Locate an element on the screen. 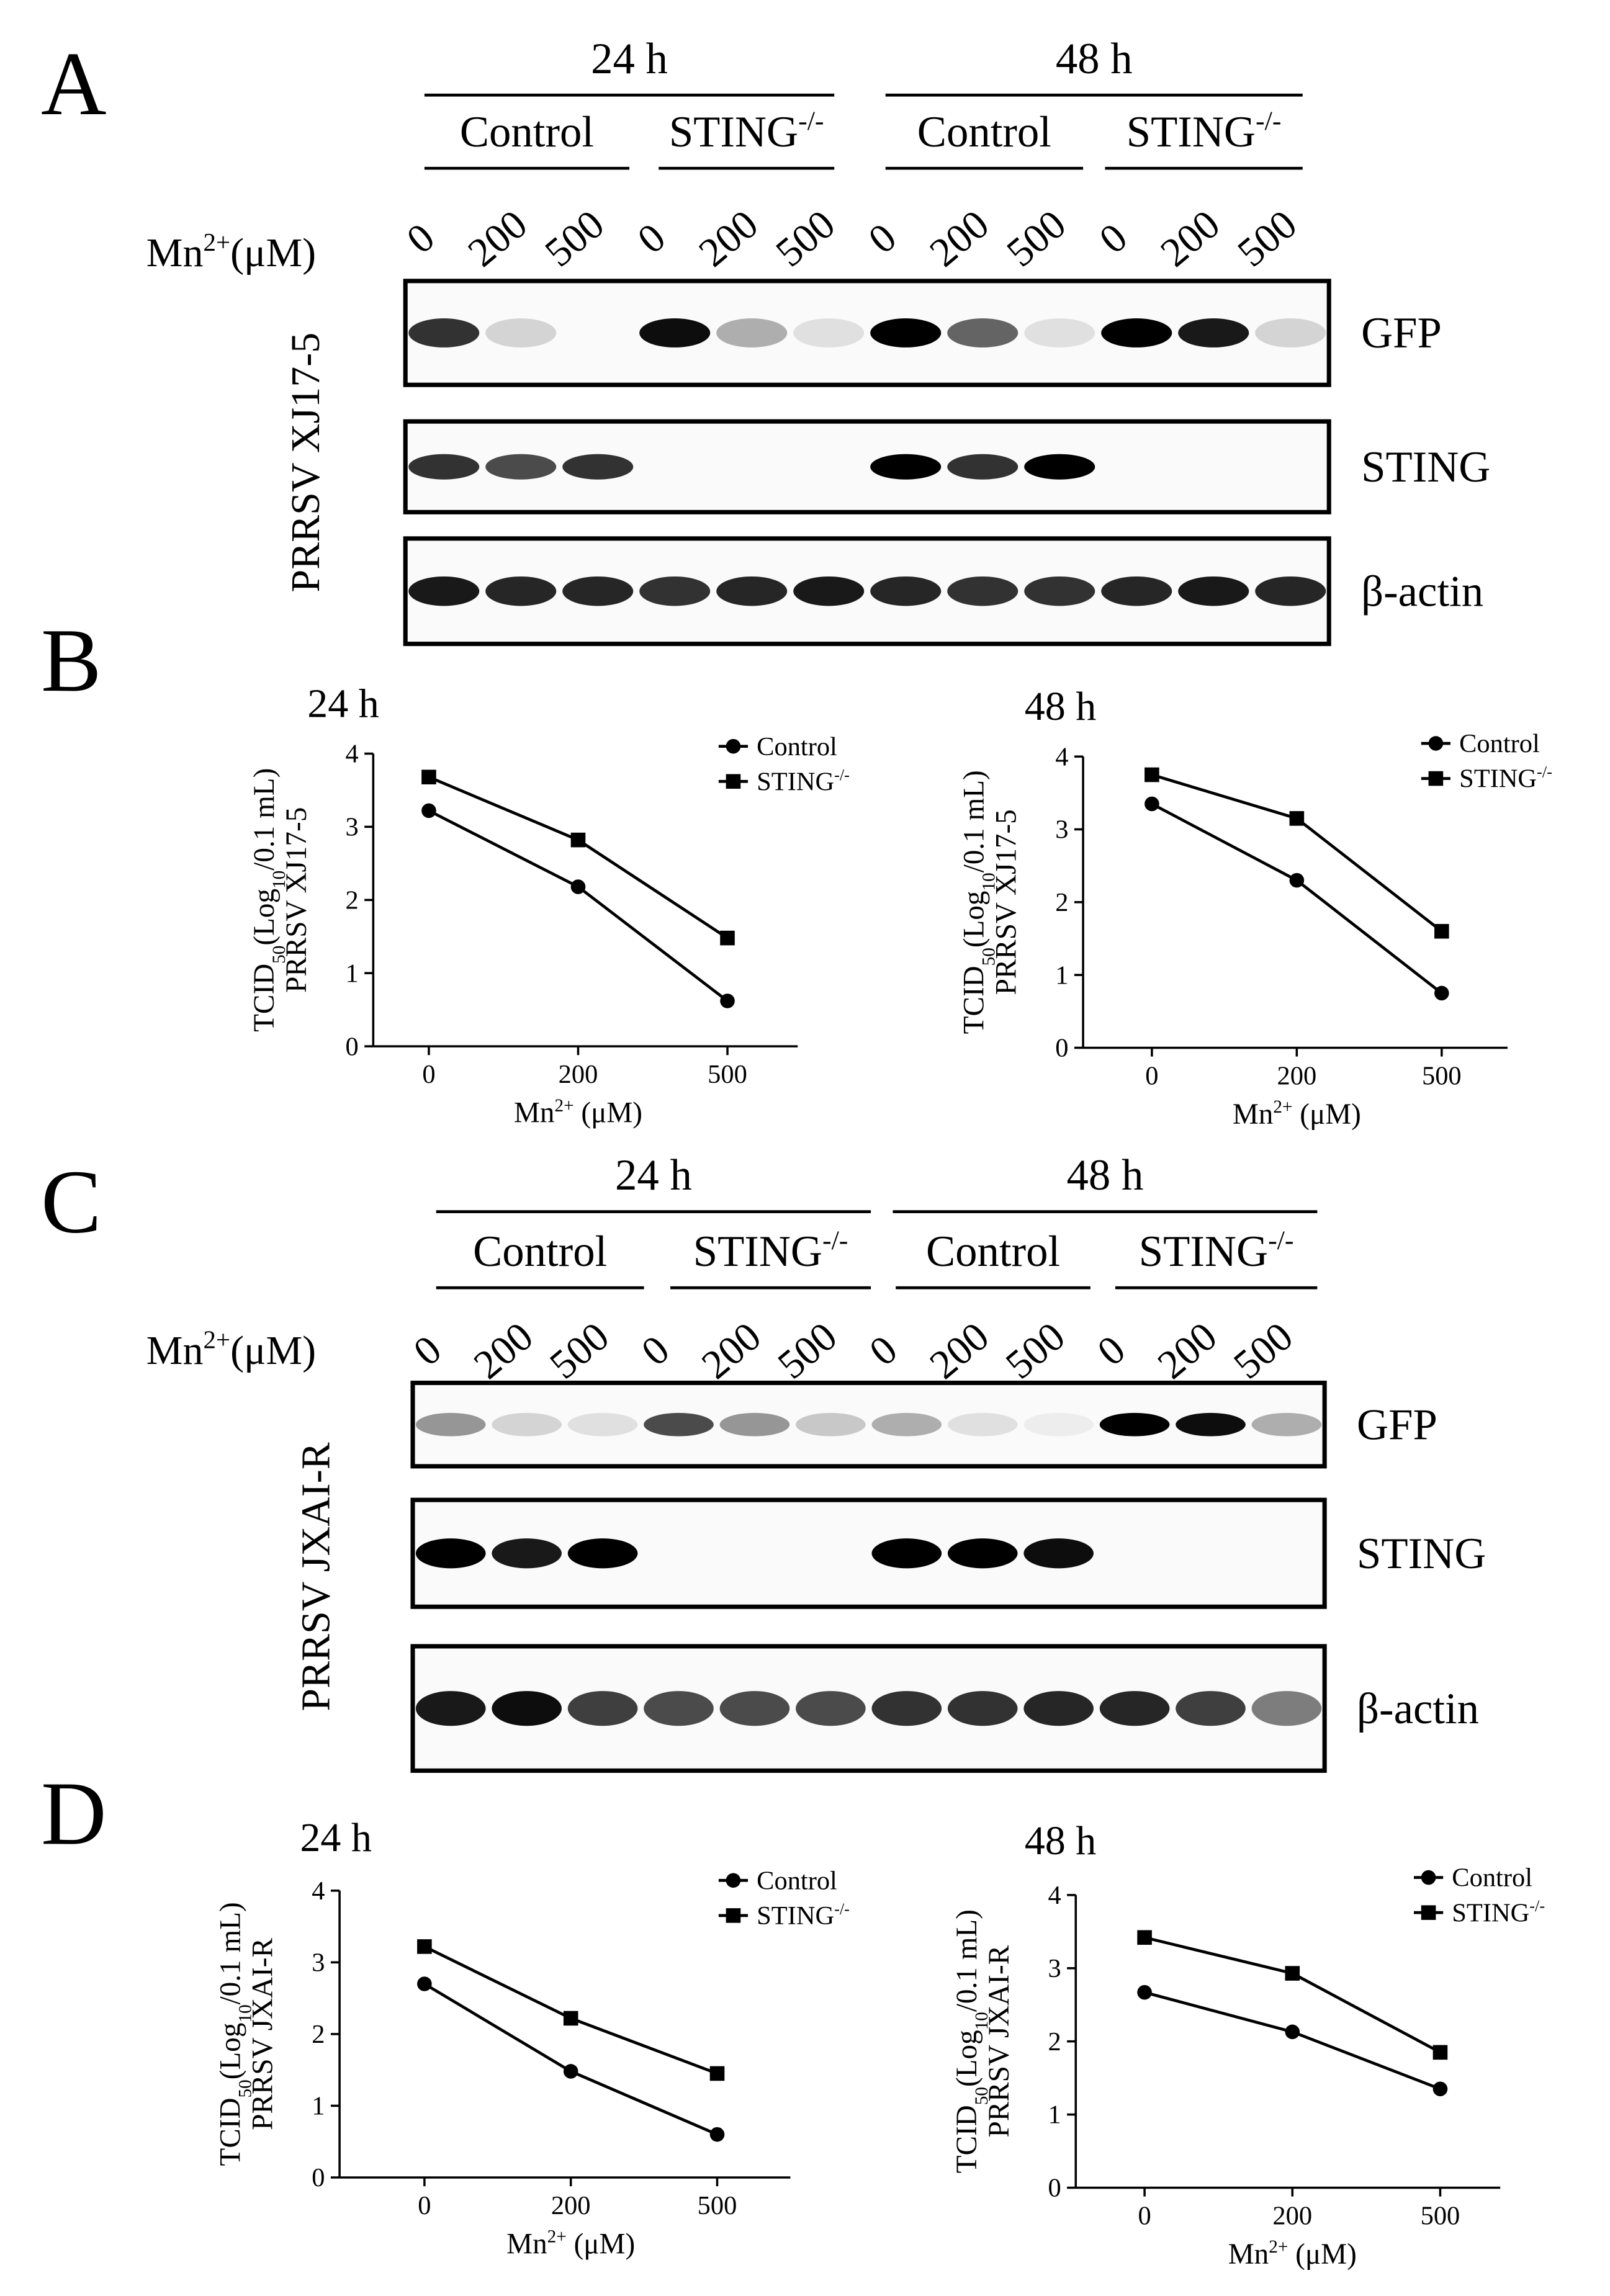 The image size is (1610, 2296). blot-row-label: β-actin is located at coordinates (1422, 591).